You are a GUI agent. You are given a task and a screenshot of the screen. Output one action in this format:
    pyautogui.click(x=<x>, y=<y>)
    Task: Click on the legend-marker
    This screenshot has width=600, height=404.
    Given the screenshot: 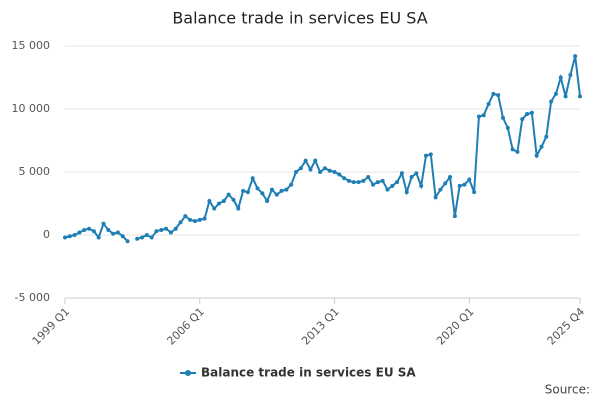 What is the action you would take?
    pyautogui.click(x=188, y=373)
    